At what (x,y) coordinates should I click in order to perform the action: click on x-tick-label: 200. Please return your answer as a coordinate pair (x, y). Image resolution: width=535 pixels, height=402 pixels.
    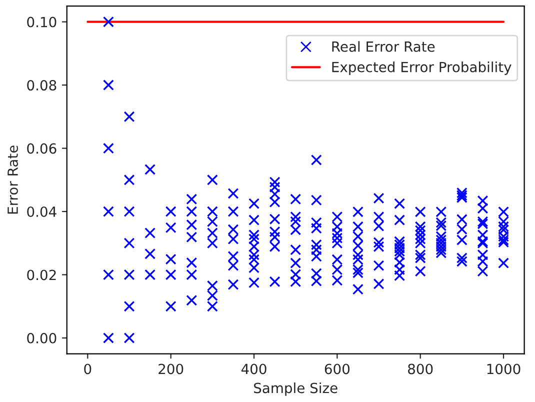
    Looking at the image, I should click on (171, 369).